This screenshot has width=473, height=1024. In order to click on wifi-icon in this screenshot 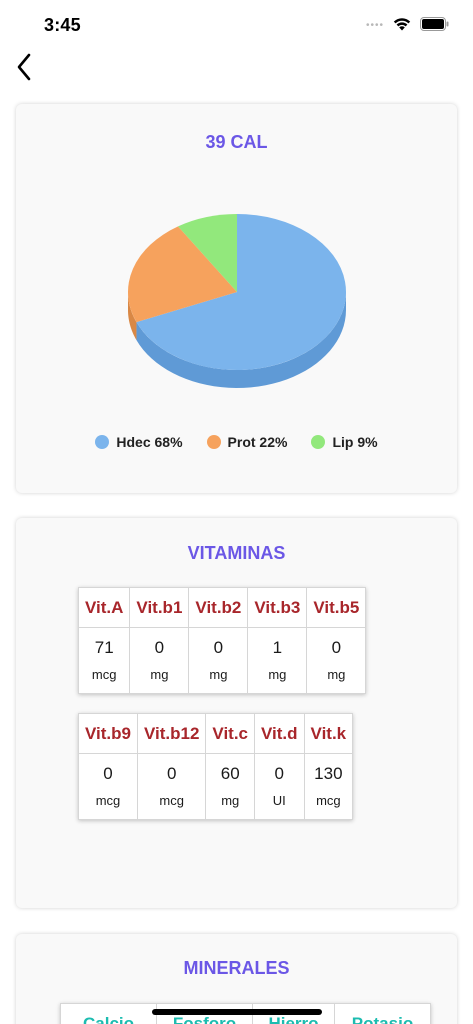, I will do `click(402, 26)`.